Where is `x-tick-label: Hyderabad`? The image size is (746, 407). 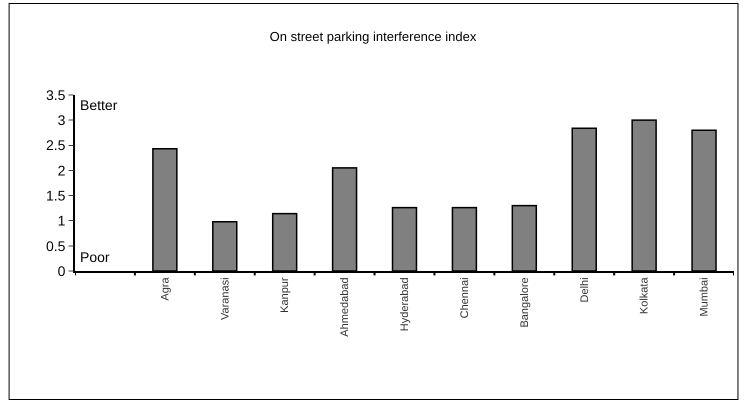 x-tick-label: Hyderabad is located at coordinates (405, 304).